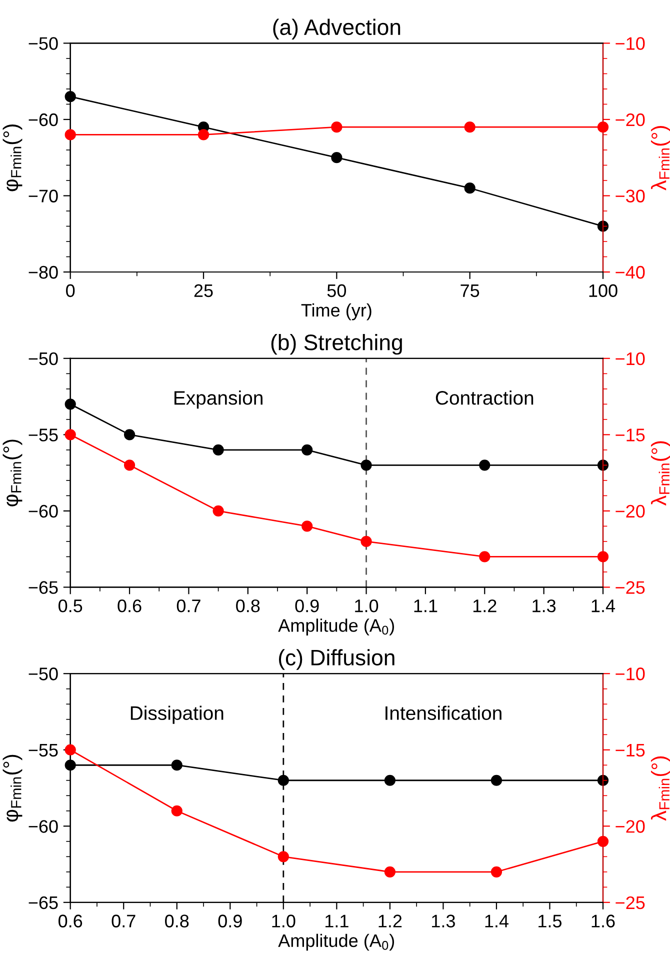 This screenshot has width=670, height=960. What do you see at coordinates (336, 311) in the screenshot?
I see `x-axis-title: Time (yr)` at bounding box center [336, 311].